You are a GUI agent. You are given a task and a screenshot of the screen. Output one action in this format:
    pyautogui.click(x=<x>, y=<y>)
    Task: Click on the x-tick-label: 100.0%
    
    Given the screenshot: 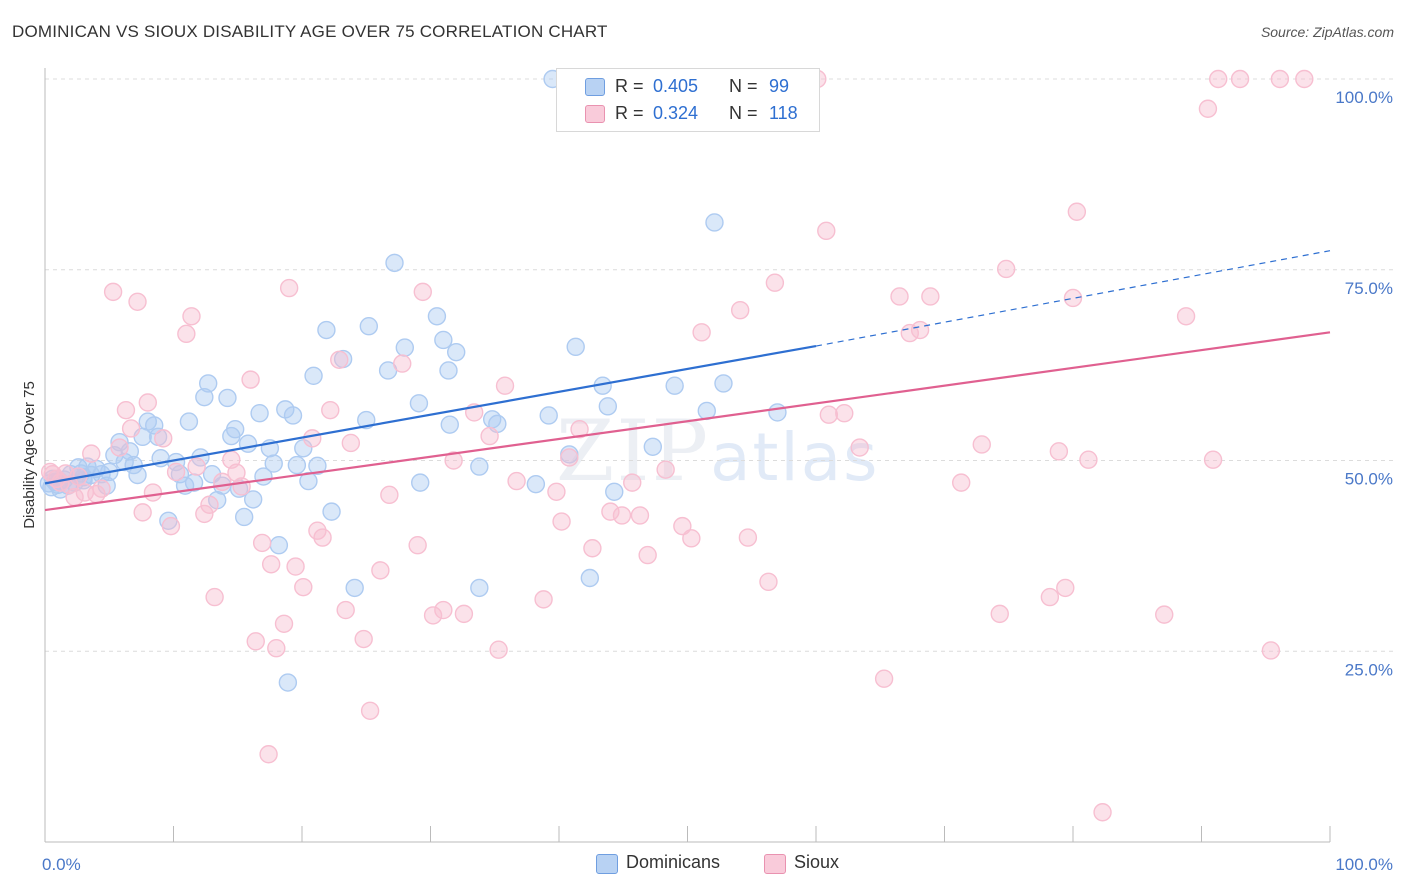 What is the action you would take?
    pyautogui.click(x=1364, y=864)
    